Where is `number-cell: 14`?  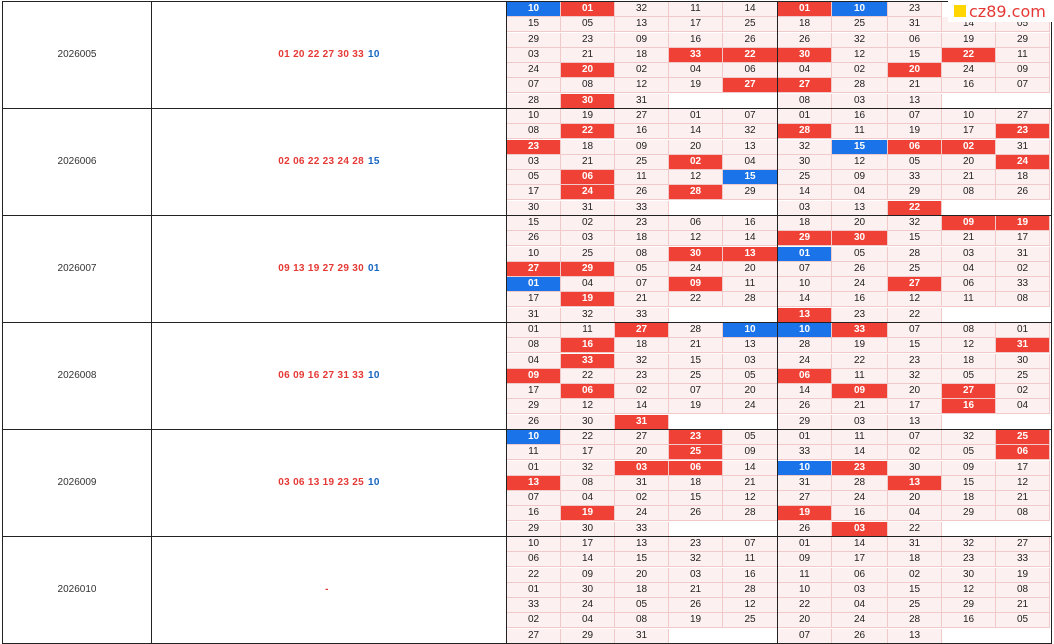
number-cell: 14 is located at coordinates (805, 192).